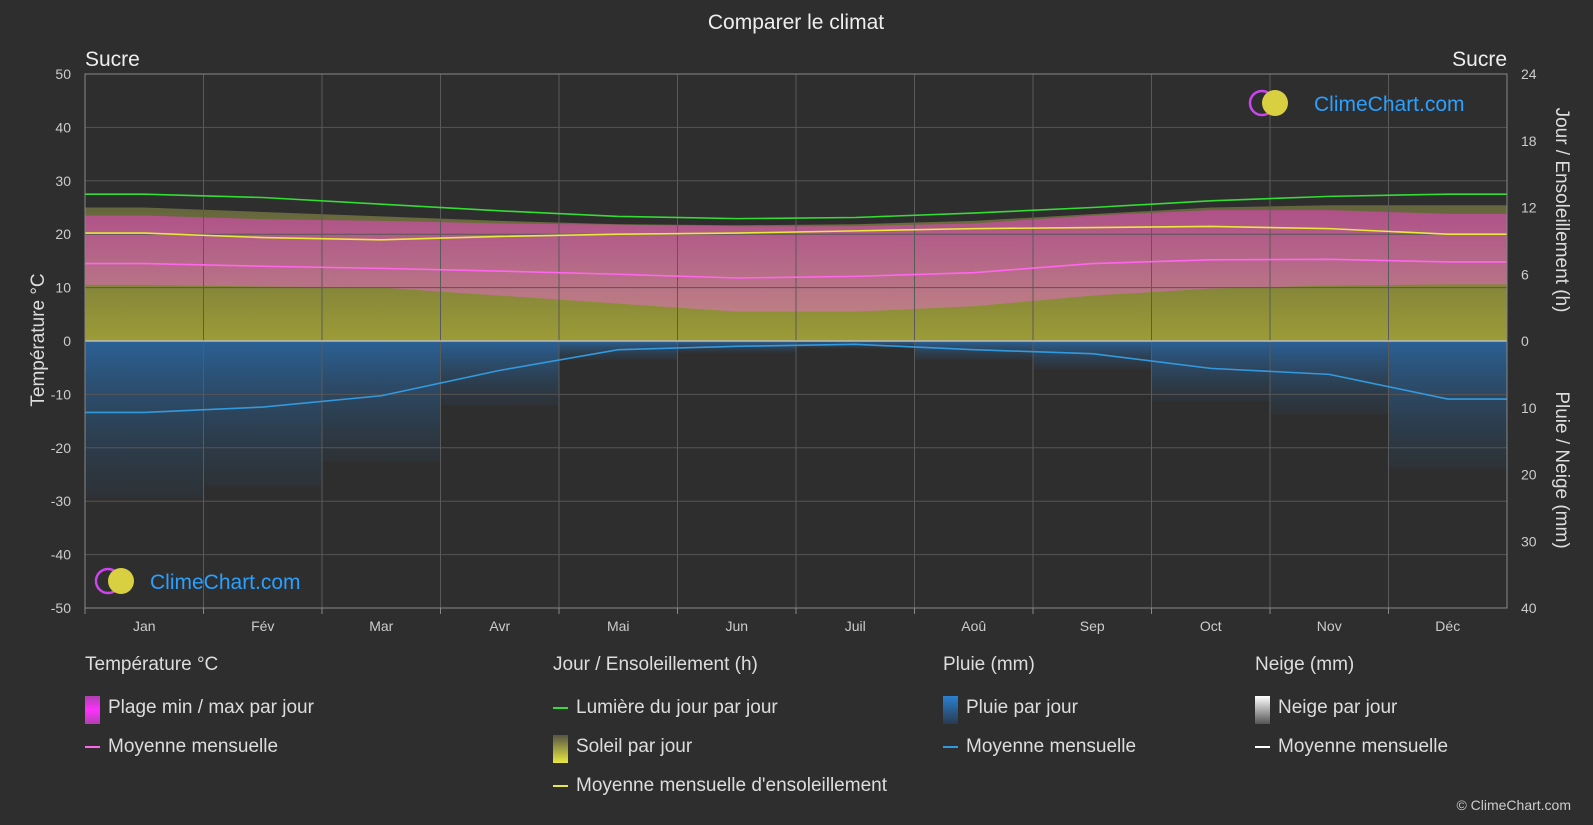  What do you see at coordinates (61, 608) in the screenshot?
I see `left-tick-label: -50` at bounding box center [61, 608].